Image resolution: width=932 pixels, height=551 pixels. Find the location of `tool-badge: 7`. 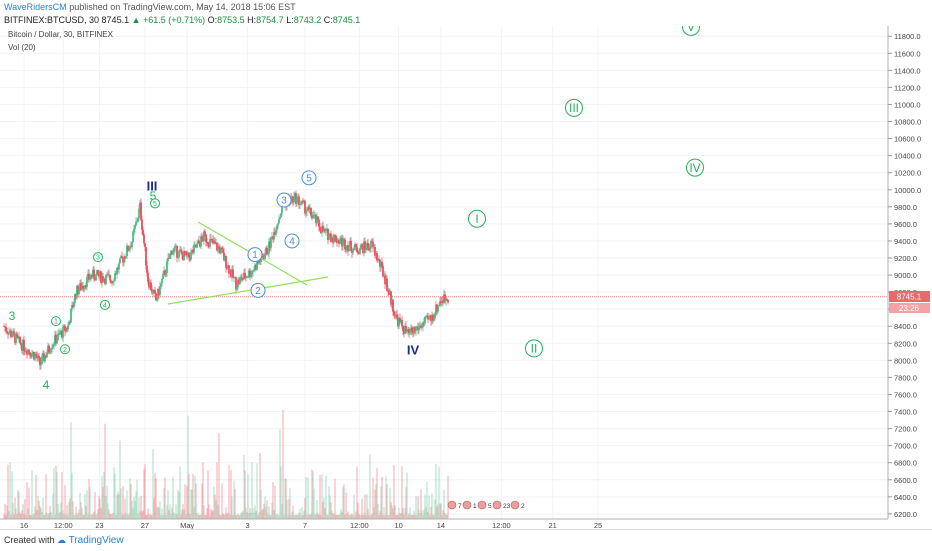

tool-badge: 7 is located at coordinates (454, 505).